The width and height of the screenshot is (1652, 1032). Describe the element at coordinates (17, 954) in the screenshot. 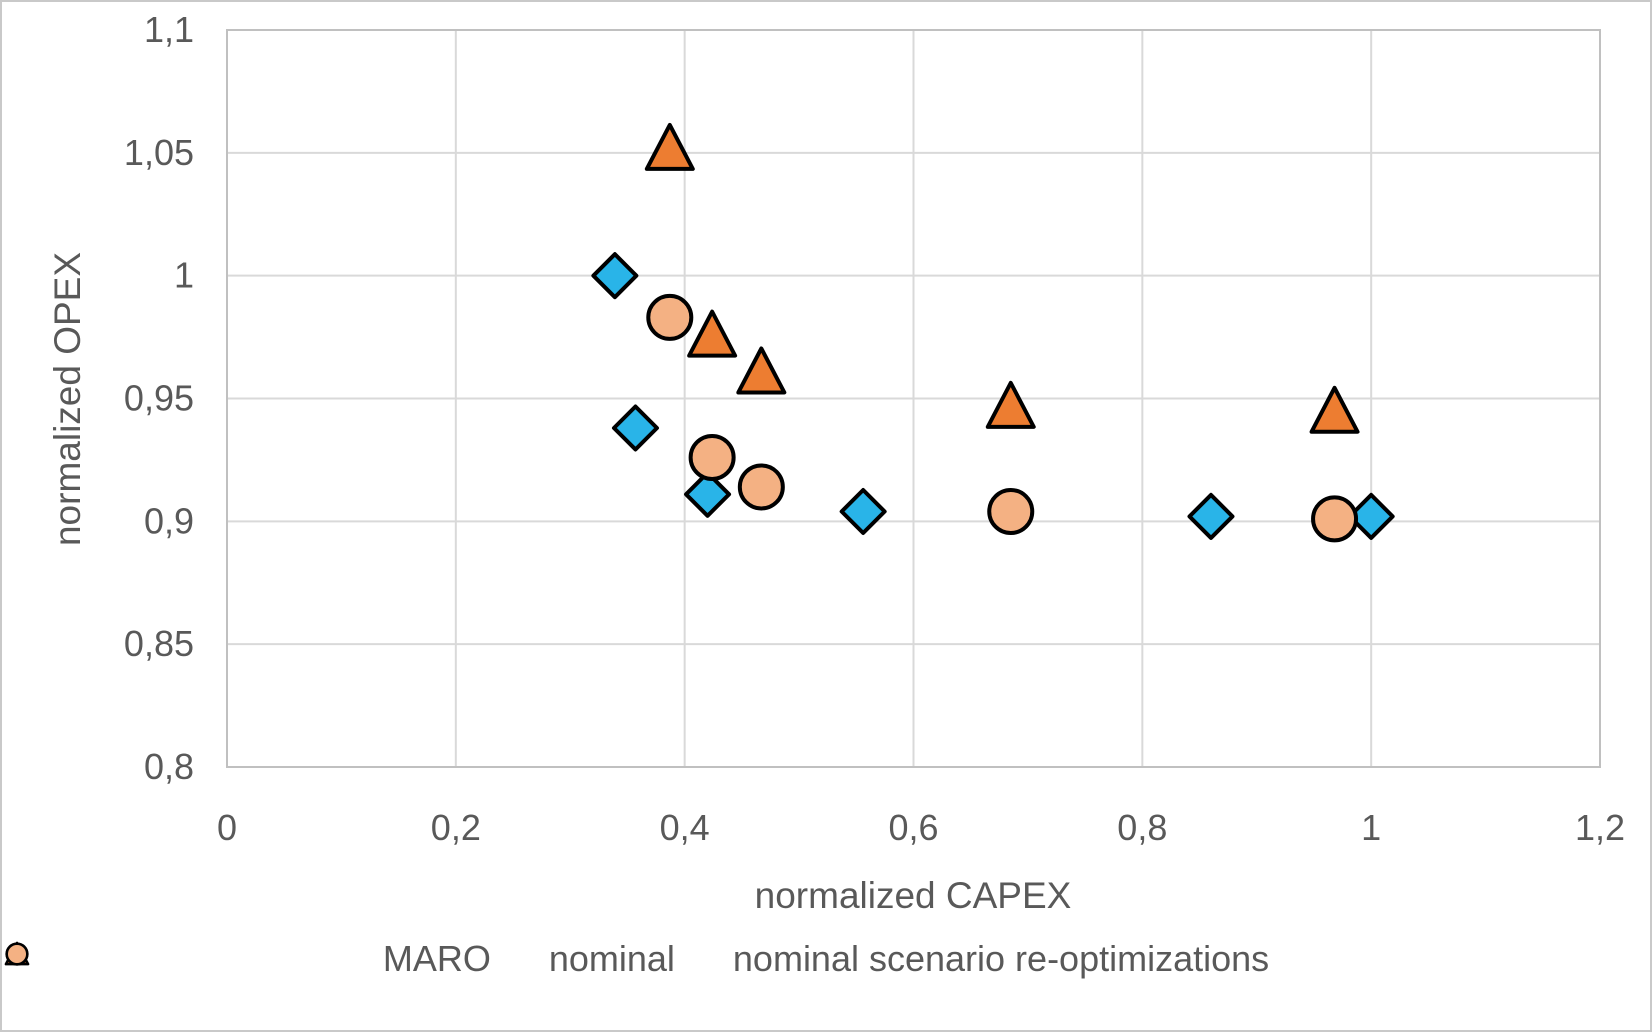

I see `circle-icon` at that location.